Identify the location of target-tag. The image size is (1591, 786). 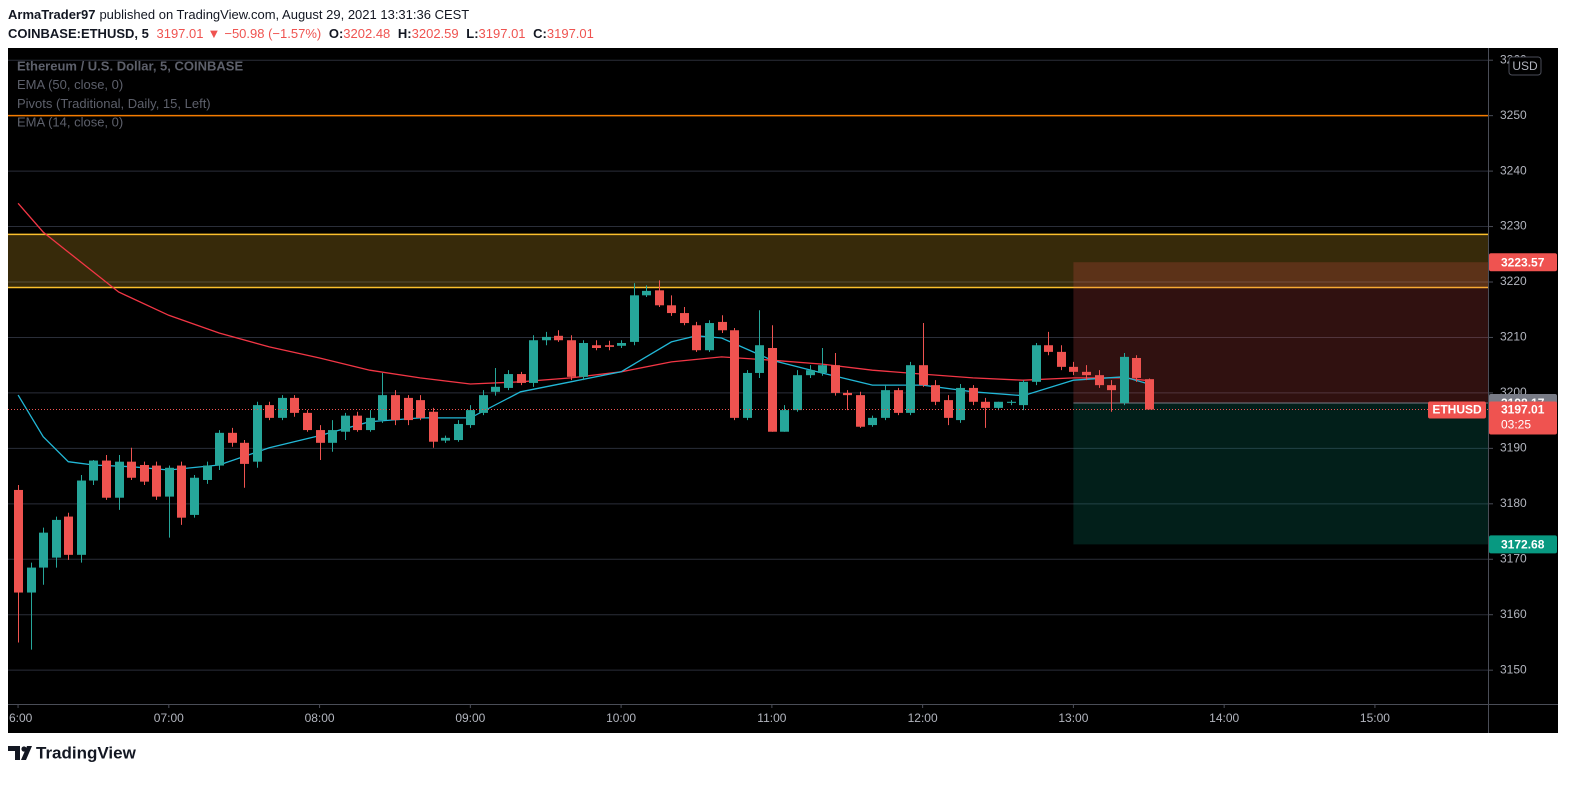
(1523, 544).